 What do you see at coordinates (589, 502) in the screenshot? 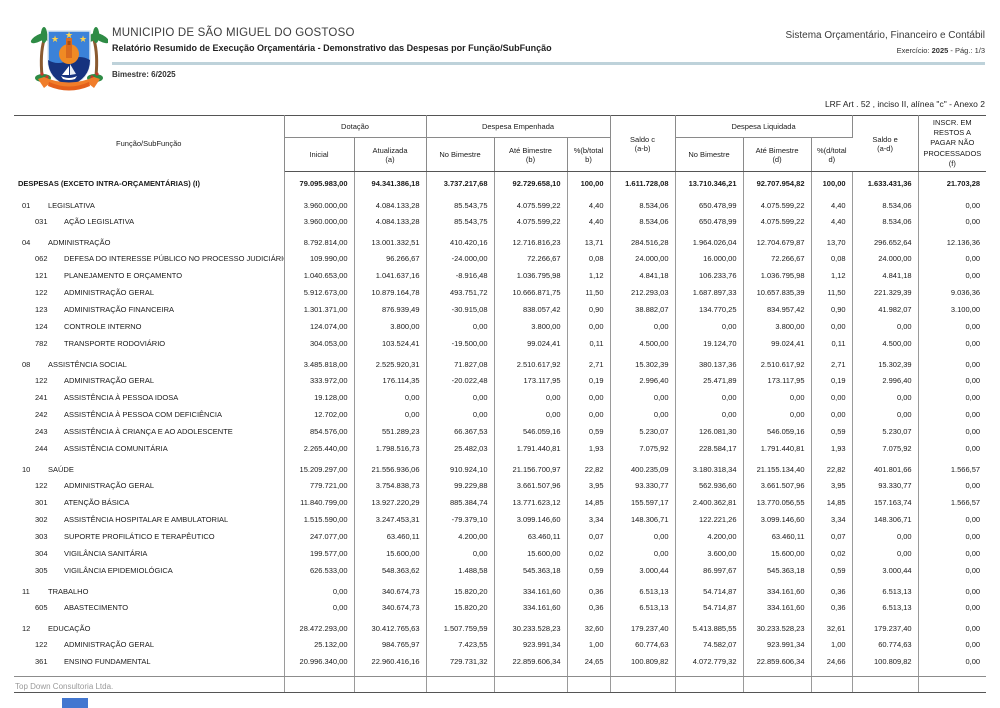
I see `value-cell: 14,85` at bounding box center [589, 502].